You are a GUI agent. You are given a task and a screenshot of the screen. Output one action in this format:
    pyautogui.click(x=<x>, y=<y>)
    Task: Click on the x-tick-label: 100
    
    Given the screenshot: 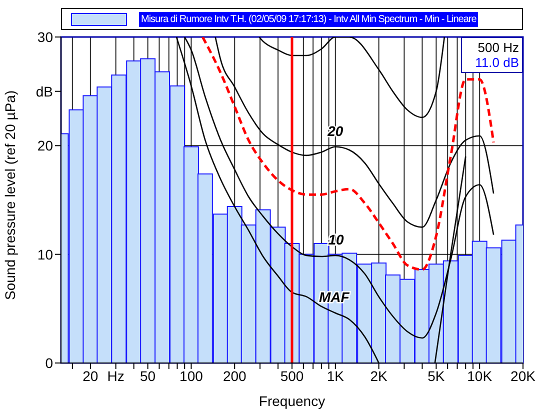 What is the action you would take?
    pyautogui.click(x=192, y=376)
    